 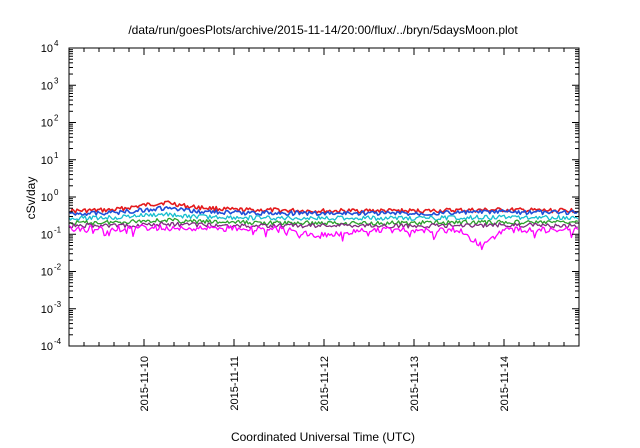 What do you see at coordinates (235, 383) in the screenshot?
I see `x-tick-label: 2015-11-11` at bounding box center [235, 383].